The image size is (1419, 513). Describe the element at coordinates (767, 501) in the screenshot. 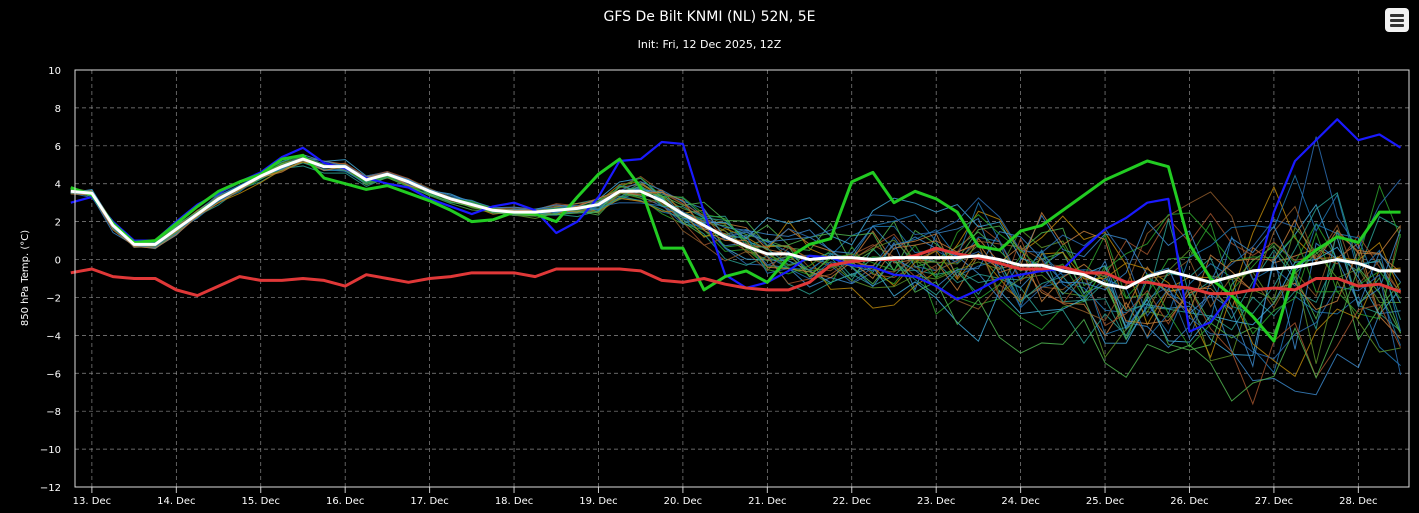

I see `x-tick-label: 21. Dec` at that location.